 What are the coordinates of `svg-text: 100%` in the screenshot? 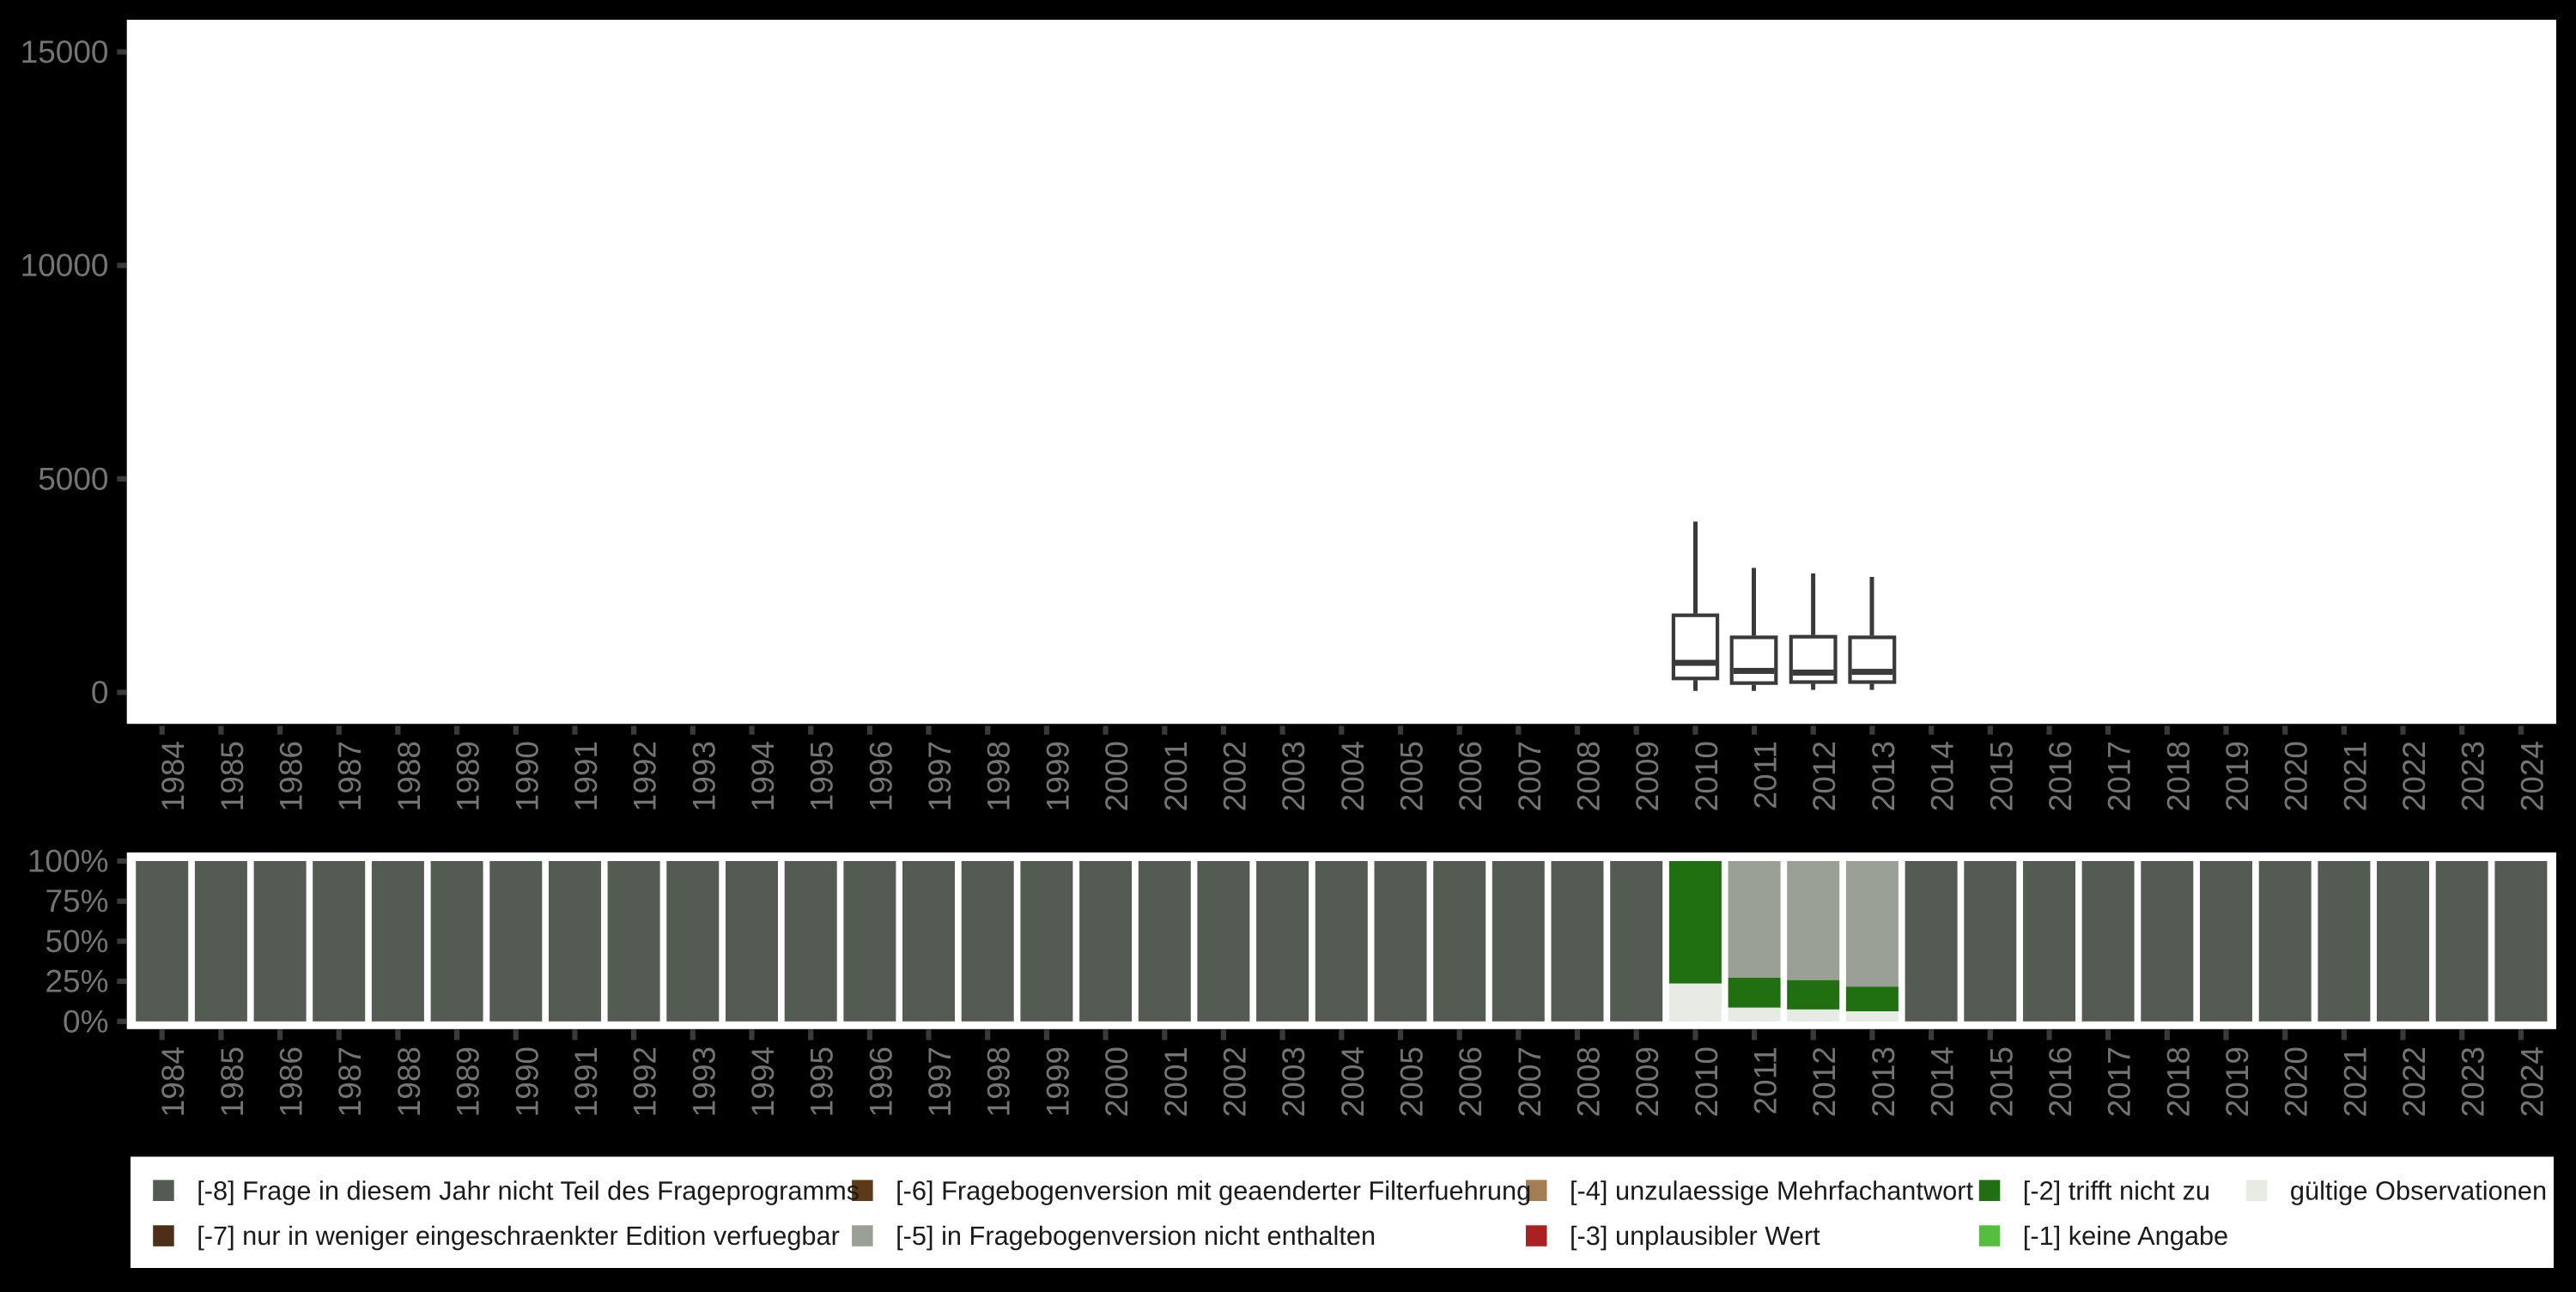 It's located at (68, 861).